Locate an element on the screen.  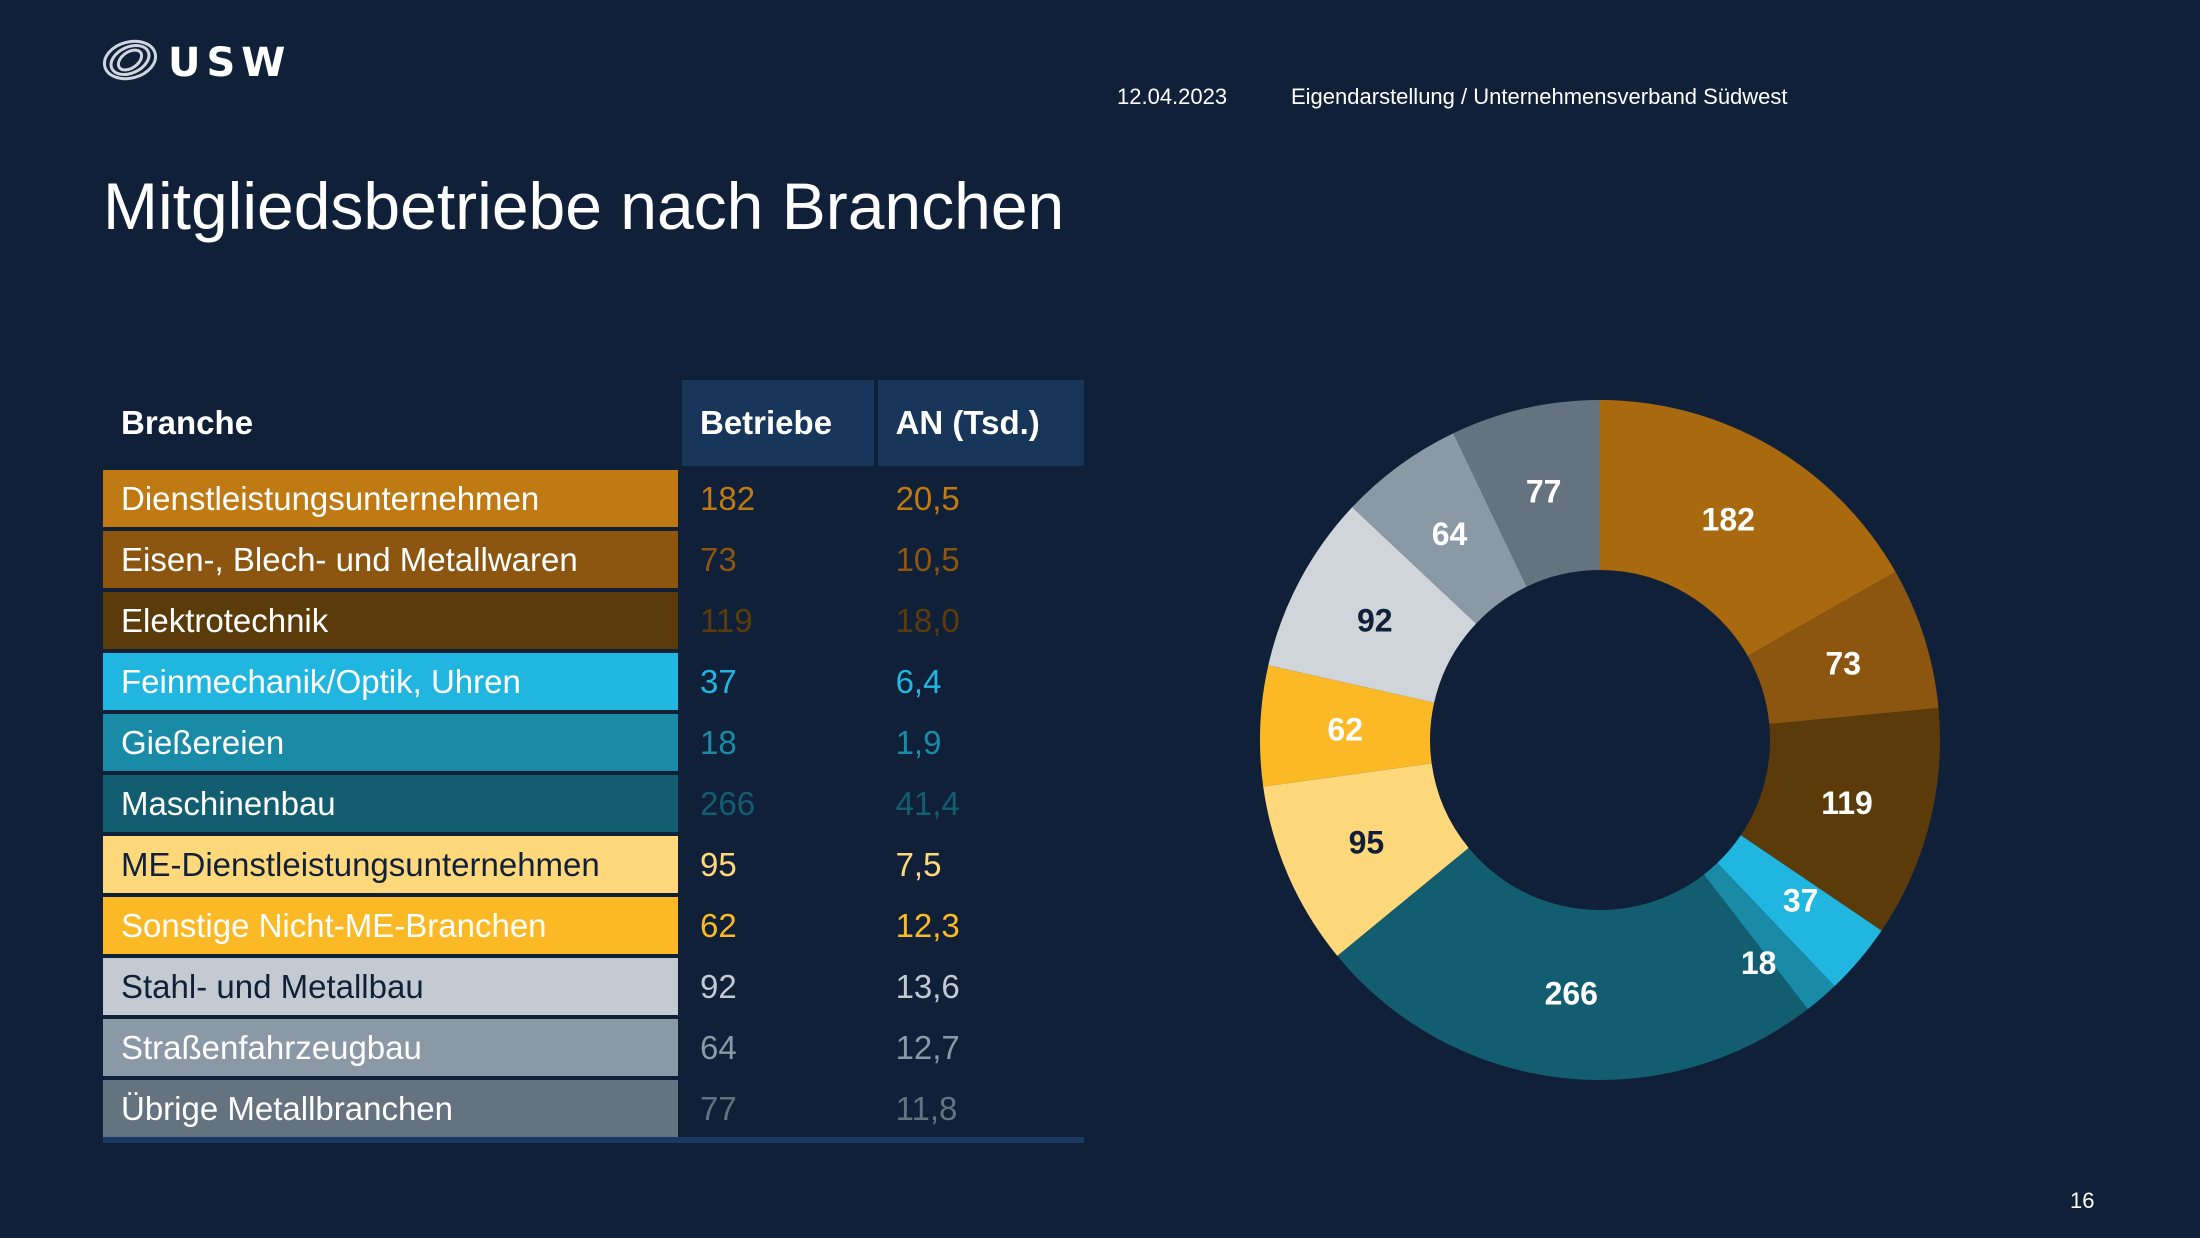
betriebe-value: 77 is located at coordinates (777, 1109).